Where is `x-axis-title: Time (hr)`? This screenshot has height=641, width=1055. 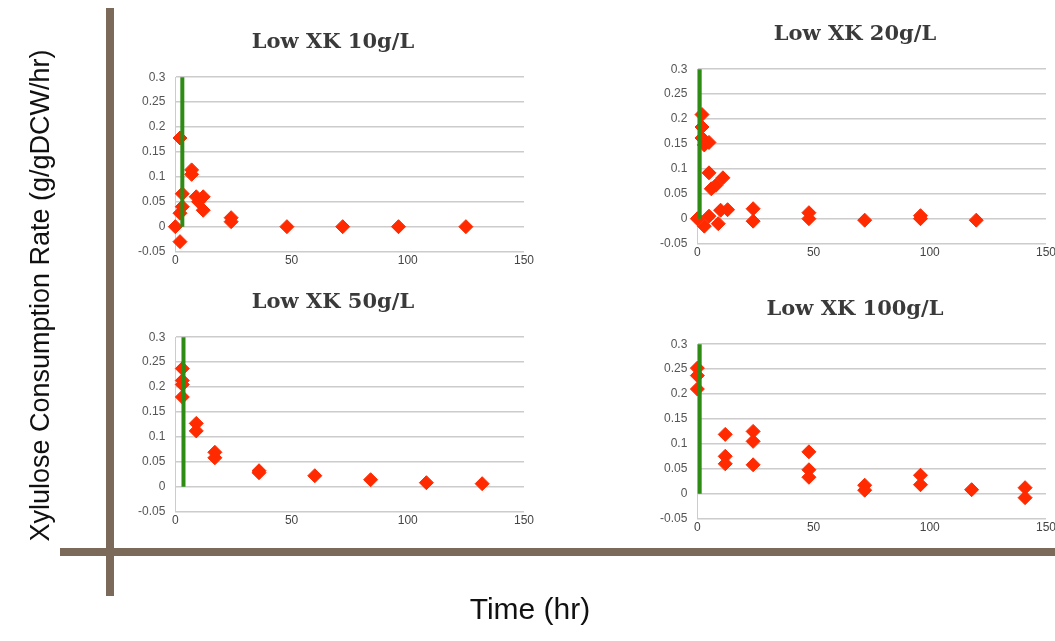 x-axis-title: Time (hr) is located at coordinates (530, 609).